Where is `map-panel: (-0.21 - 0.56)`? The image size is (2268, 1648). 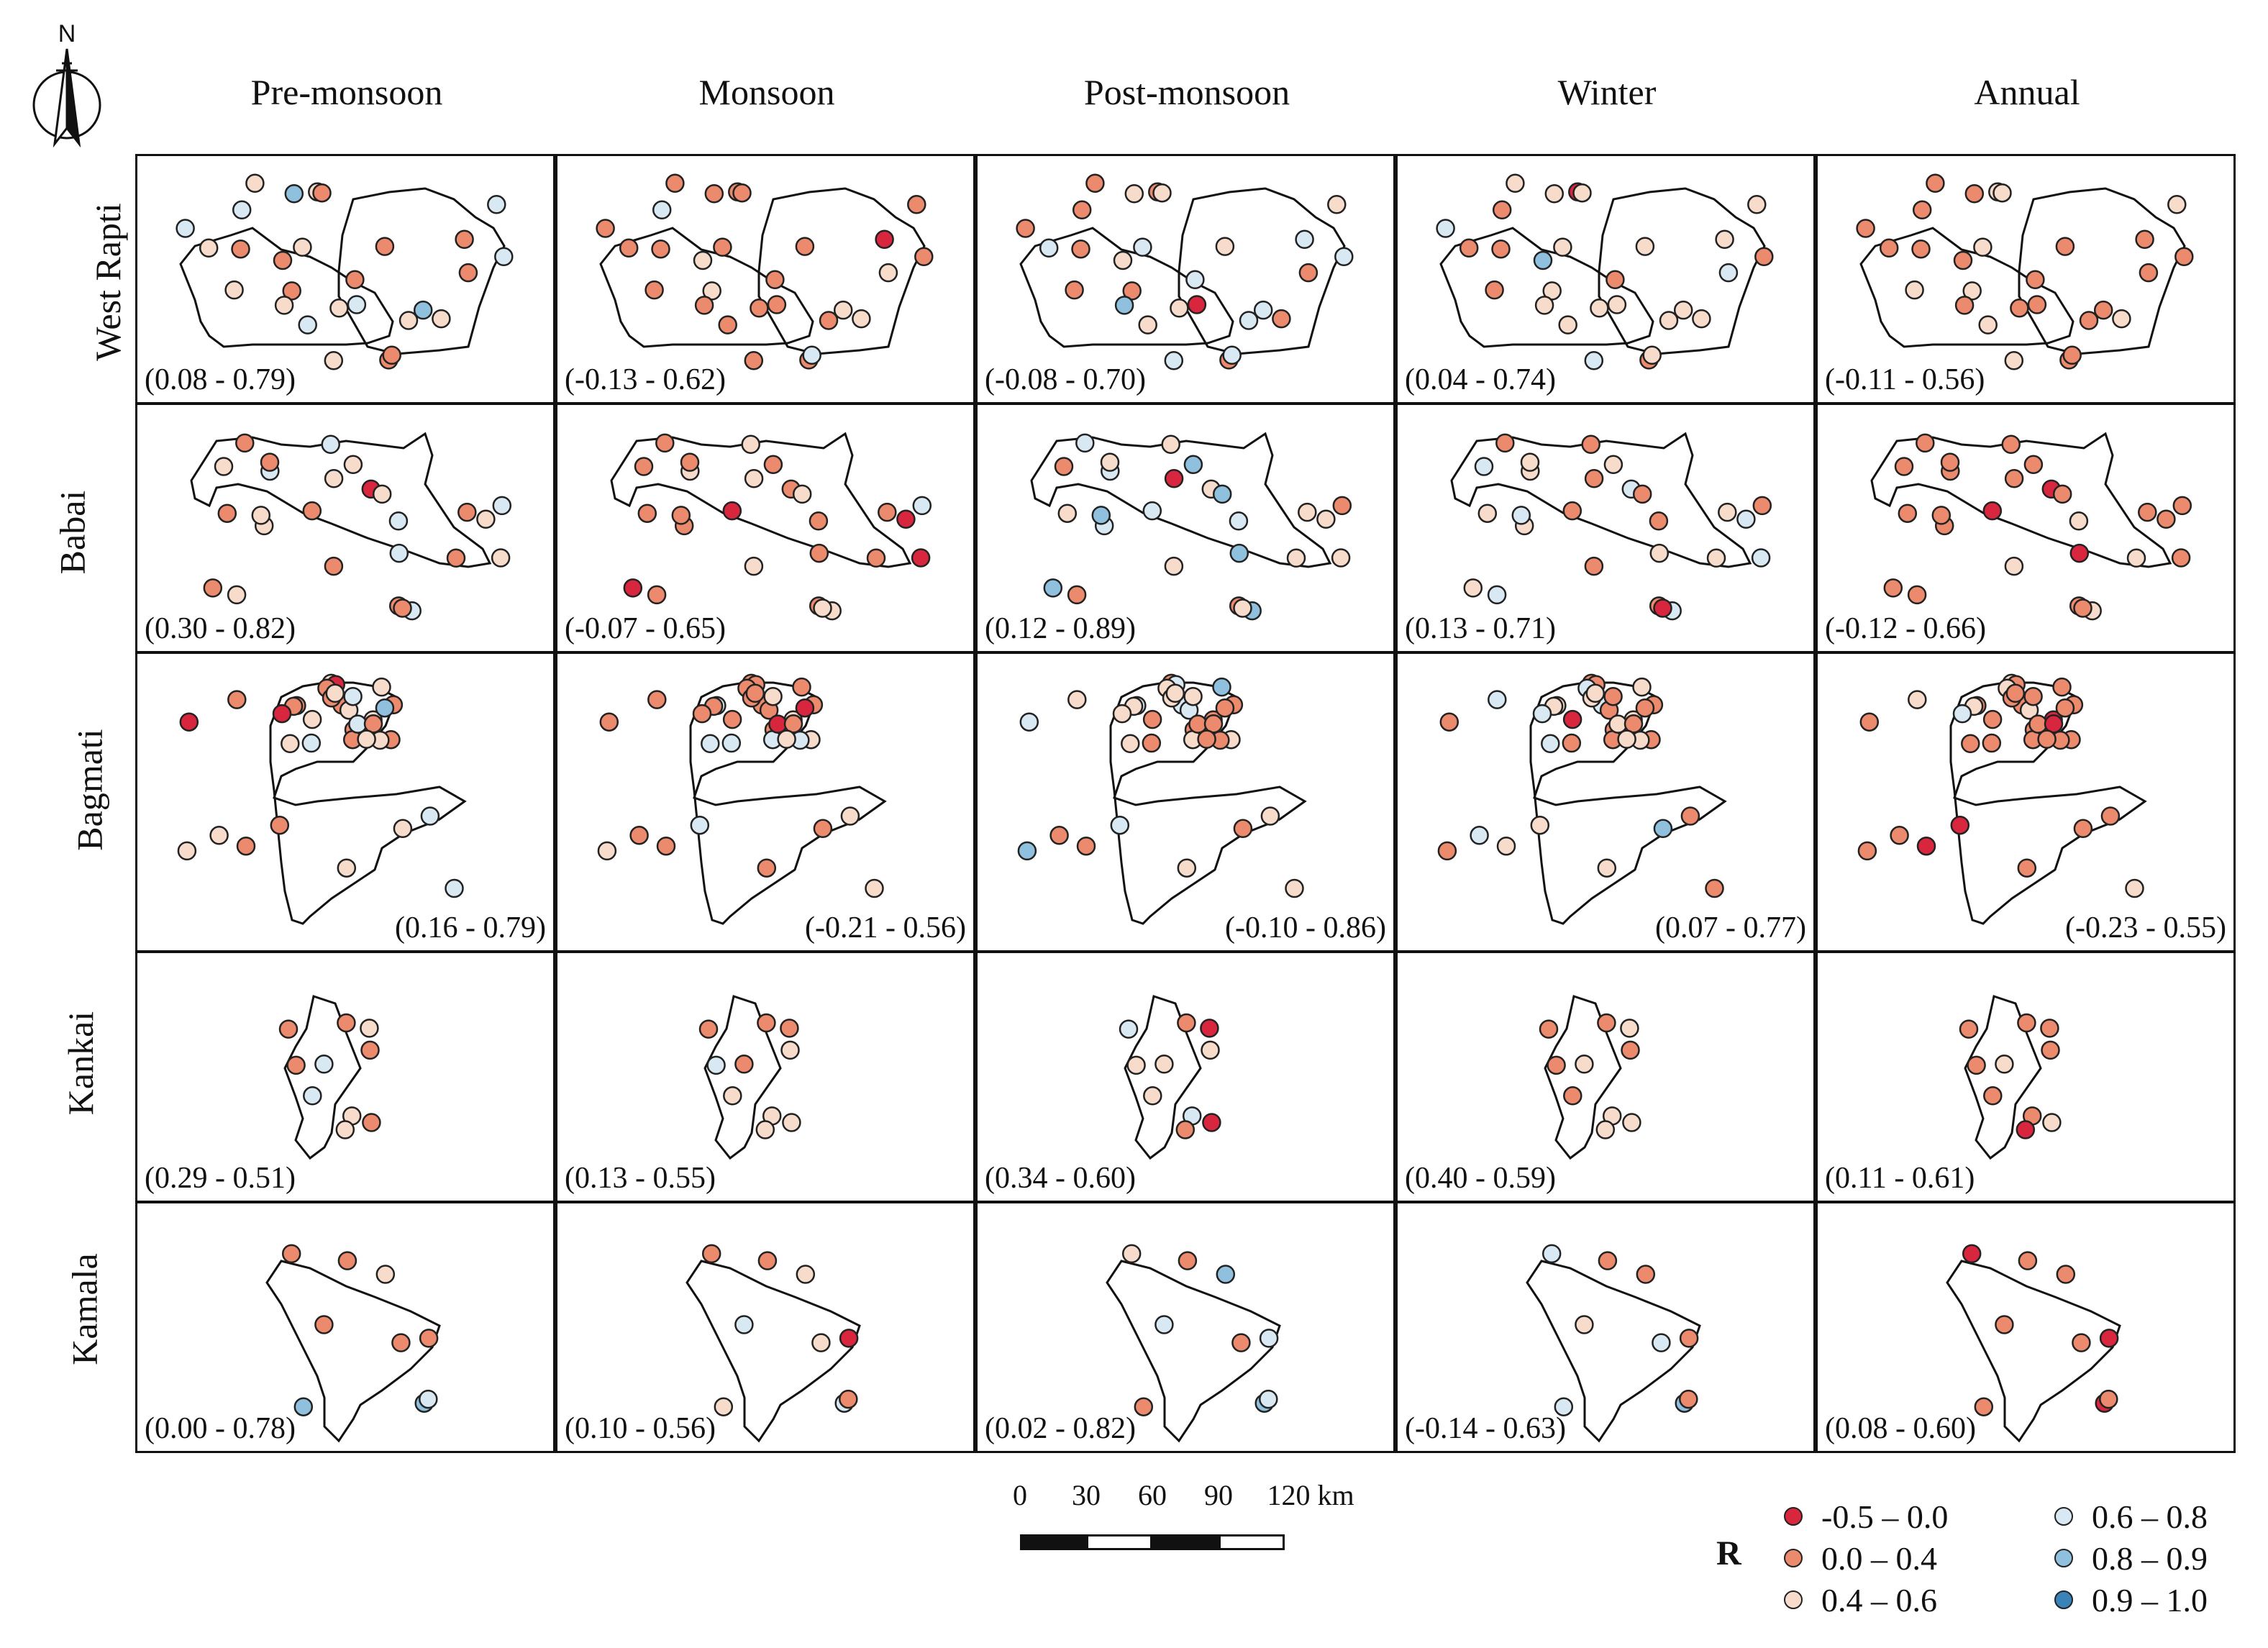
map-panel: (-0.21 - 0.56) is located at coordinates (765, 802).